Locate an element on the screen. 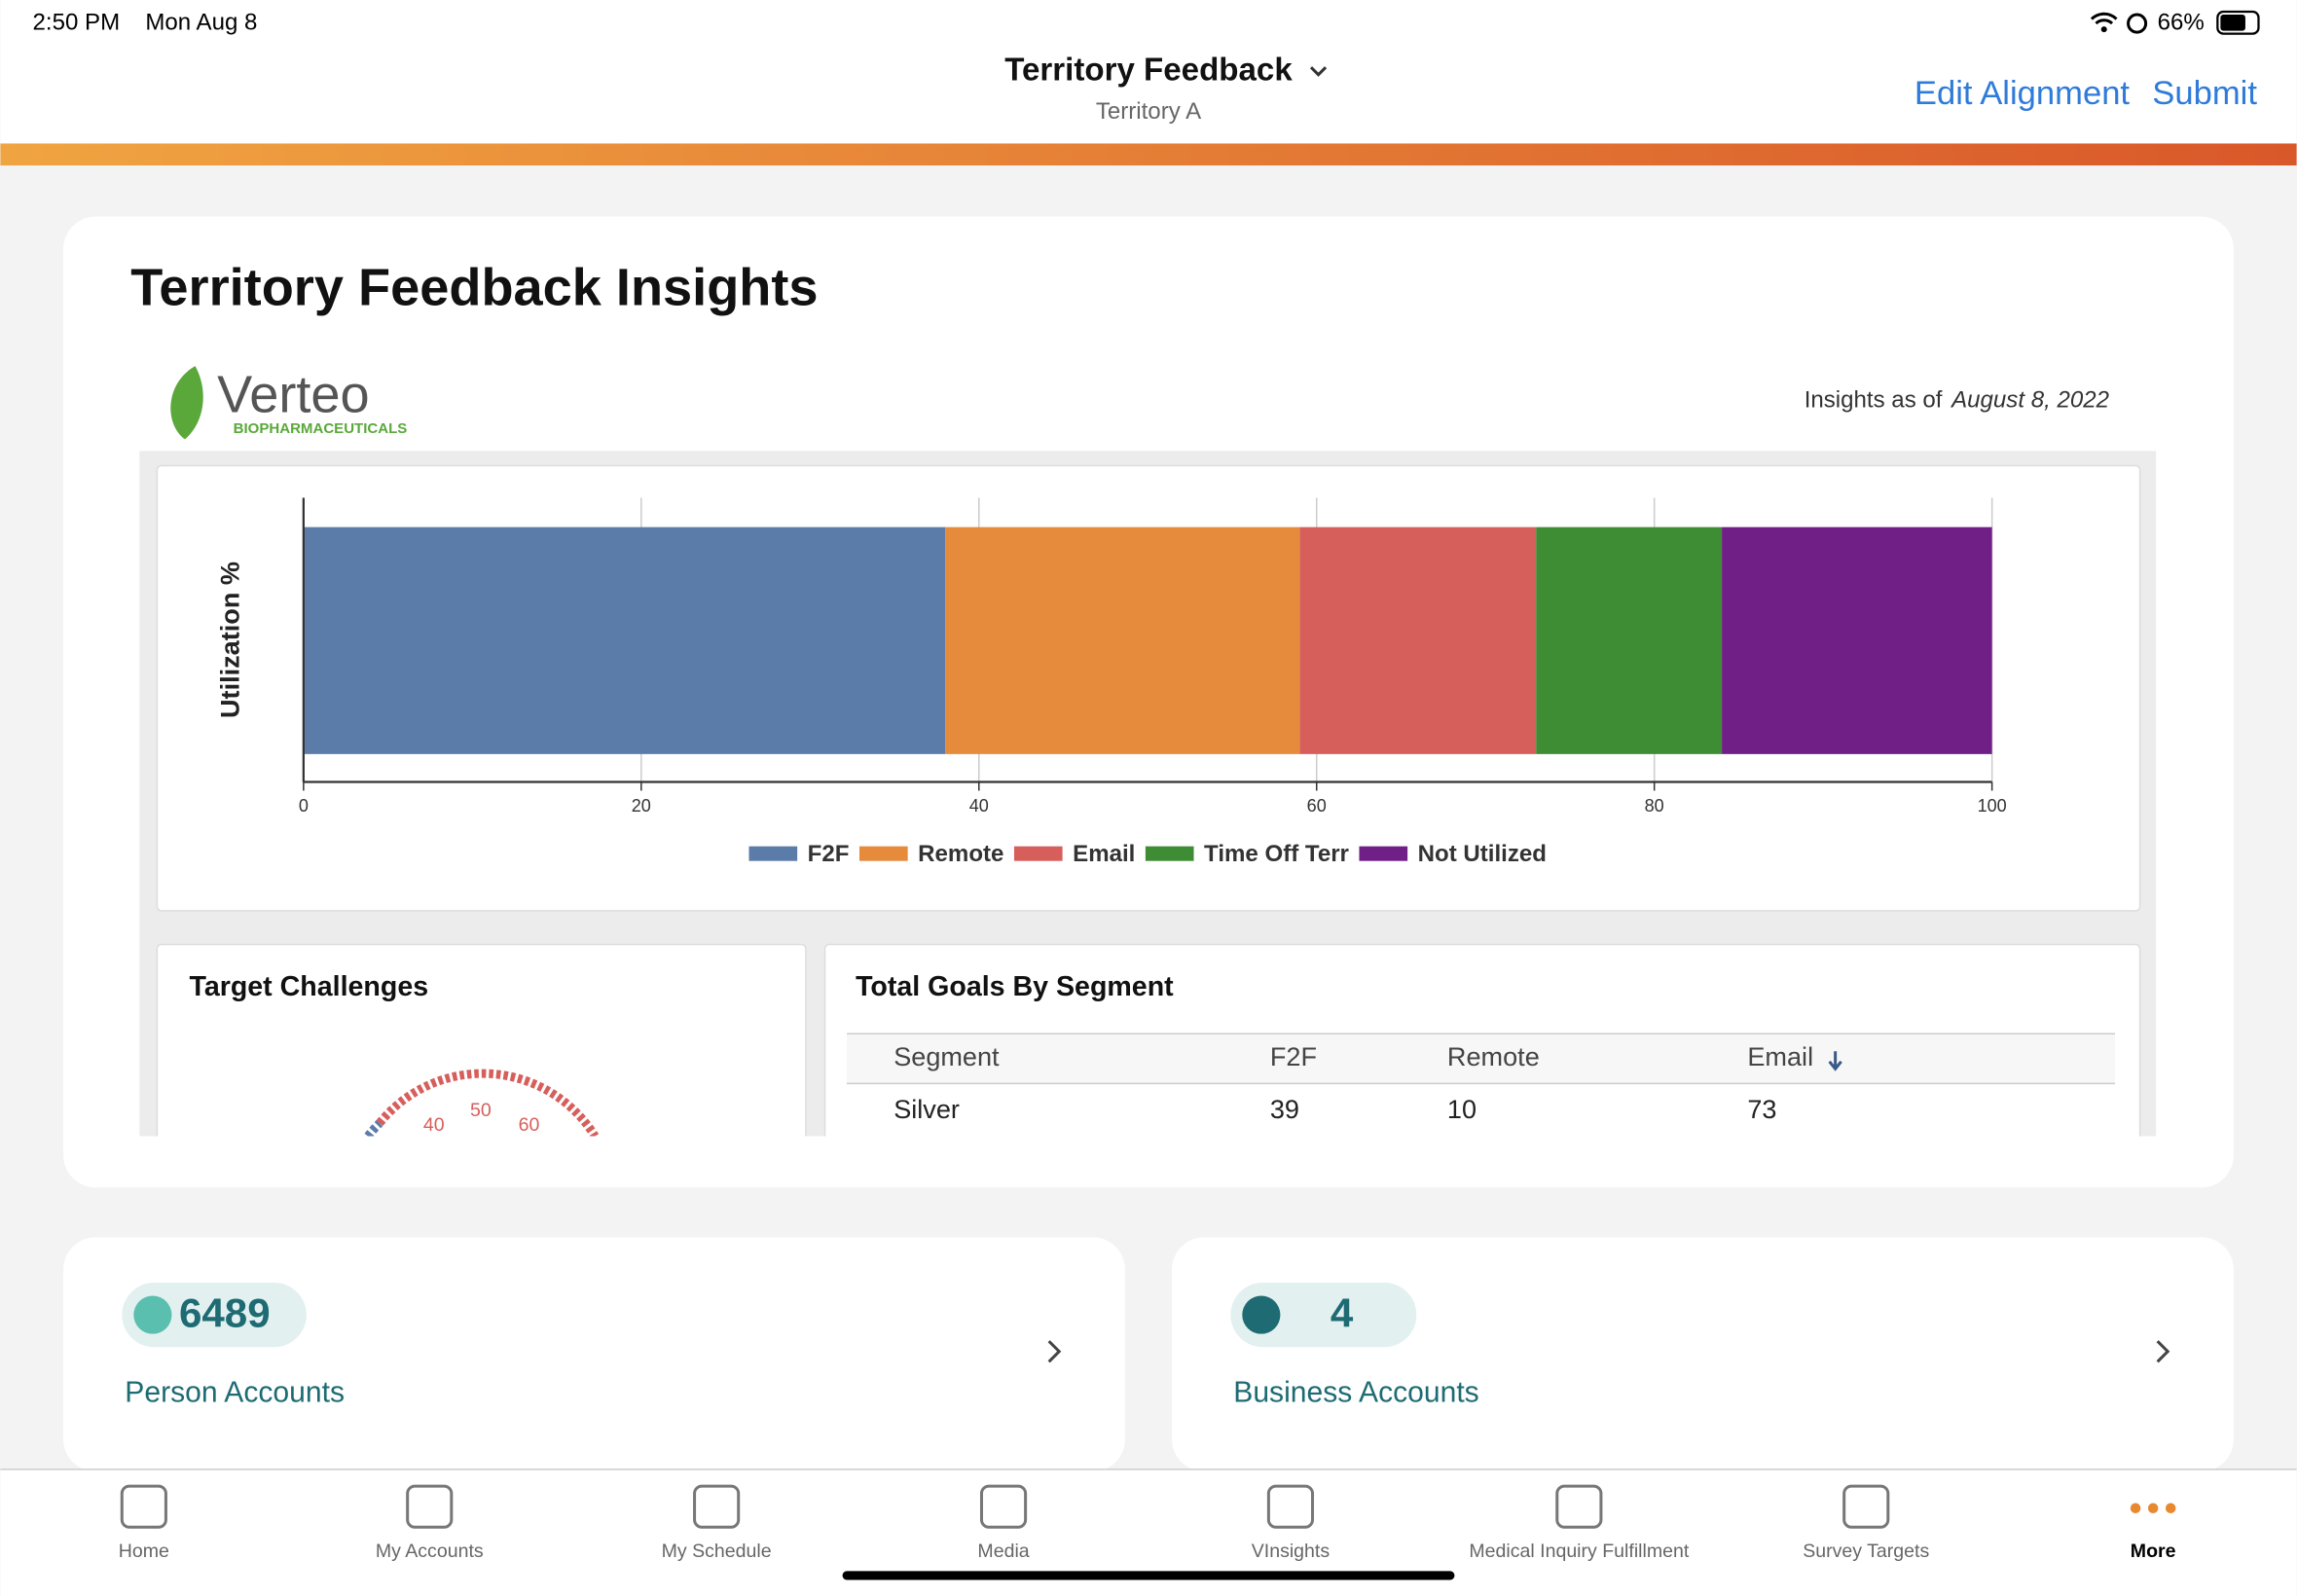 This screenshot has width=2297, height=1596. edit-alignment-button: Edit Alignment is located at coordinates (2022, 93).